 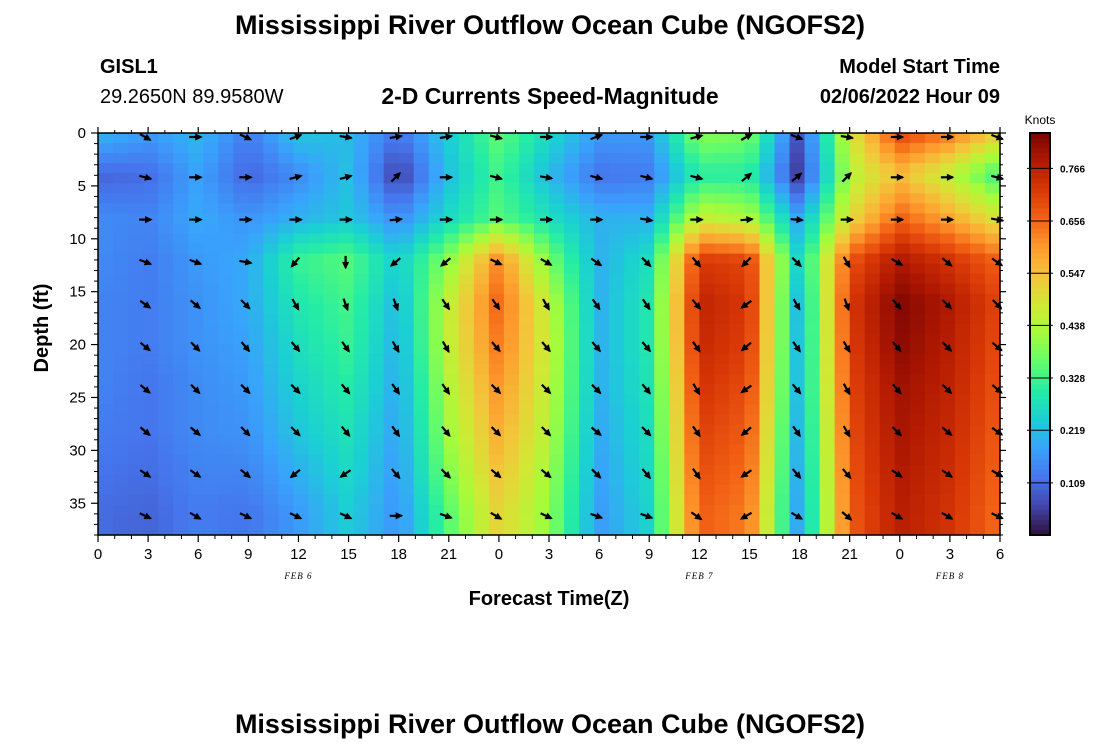 What do you see at coordinates (549, 554) in the screenshot?
I see `x-tick-label: 3` at bounding box center [549, 554].